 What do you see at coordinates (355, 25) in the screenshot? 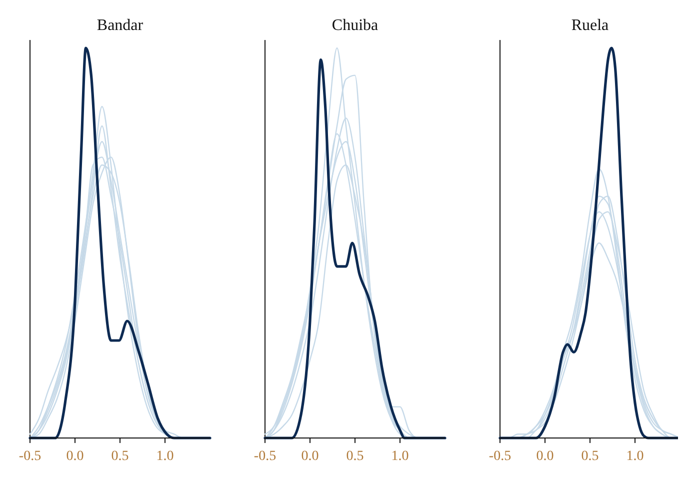
I see `chart-title: Chuiba` at bounding box center [355, 25].